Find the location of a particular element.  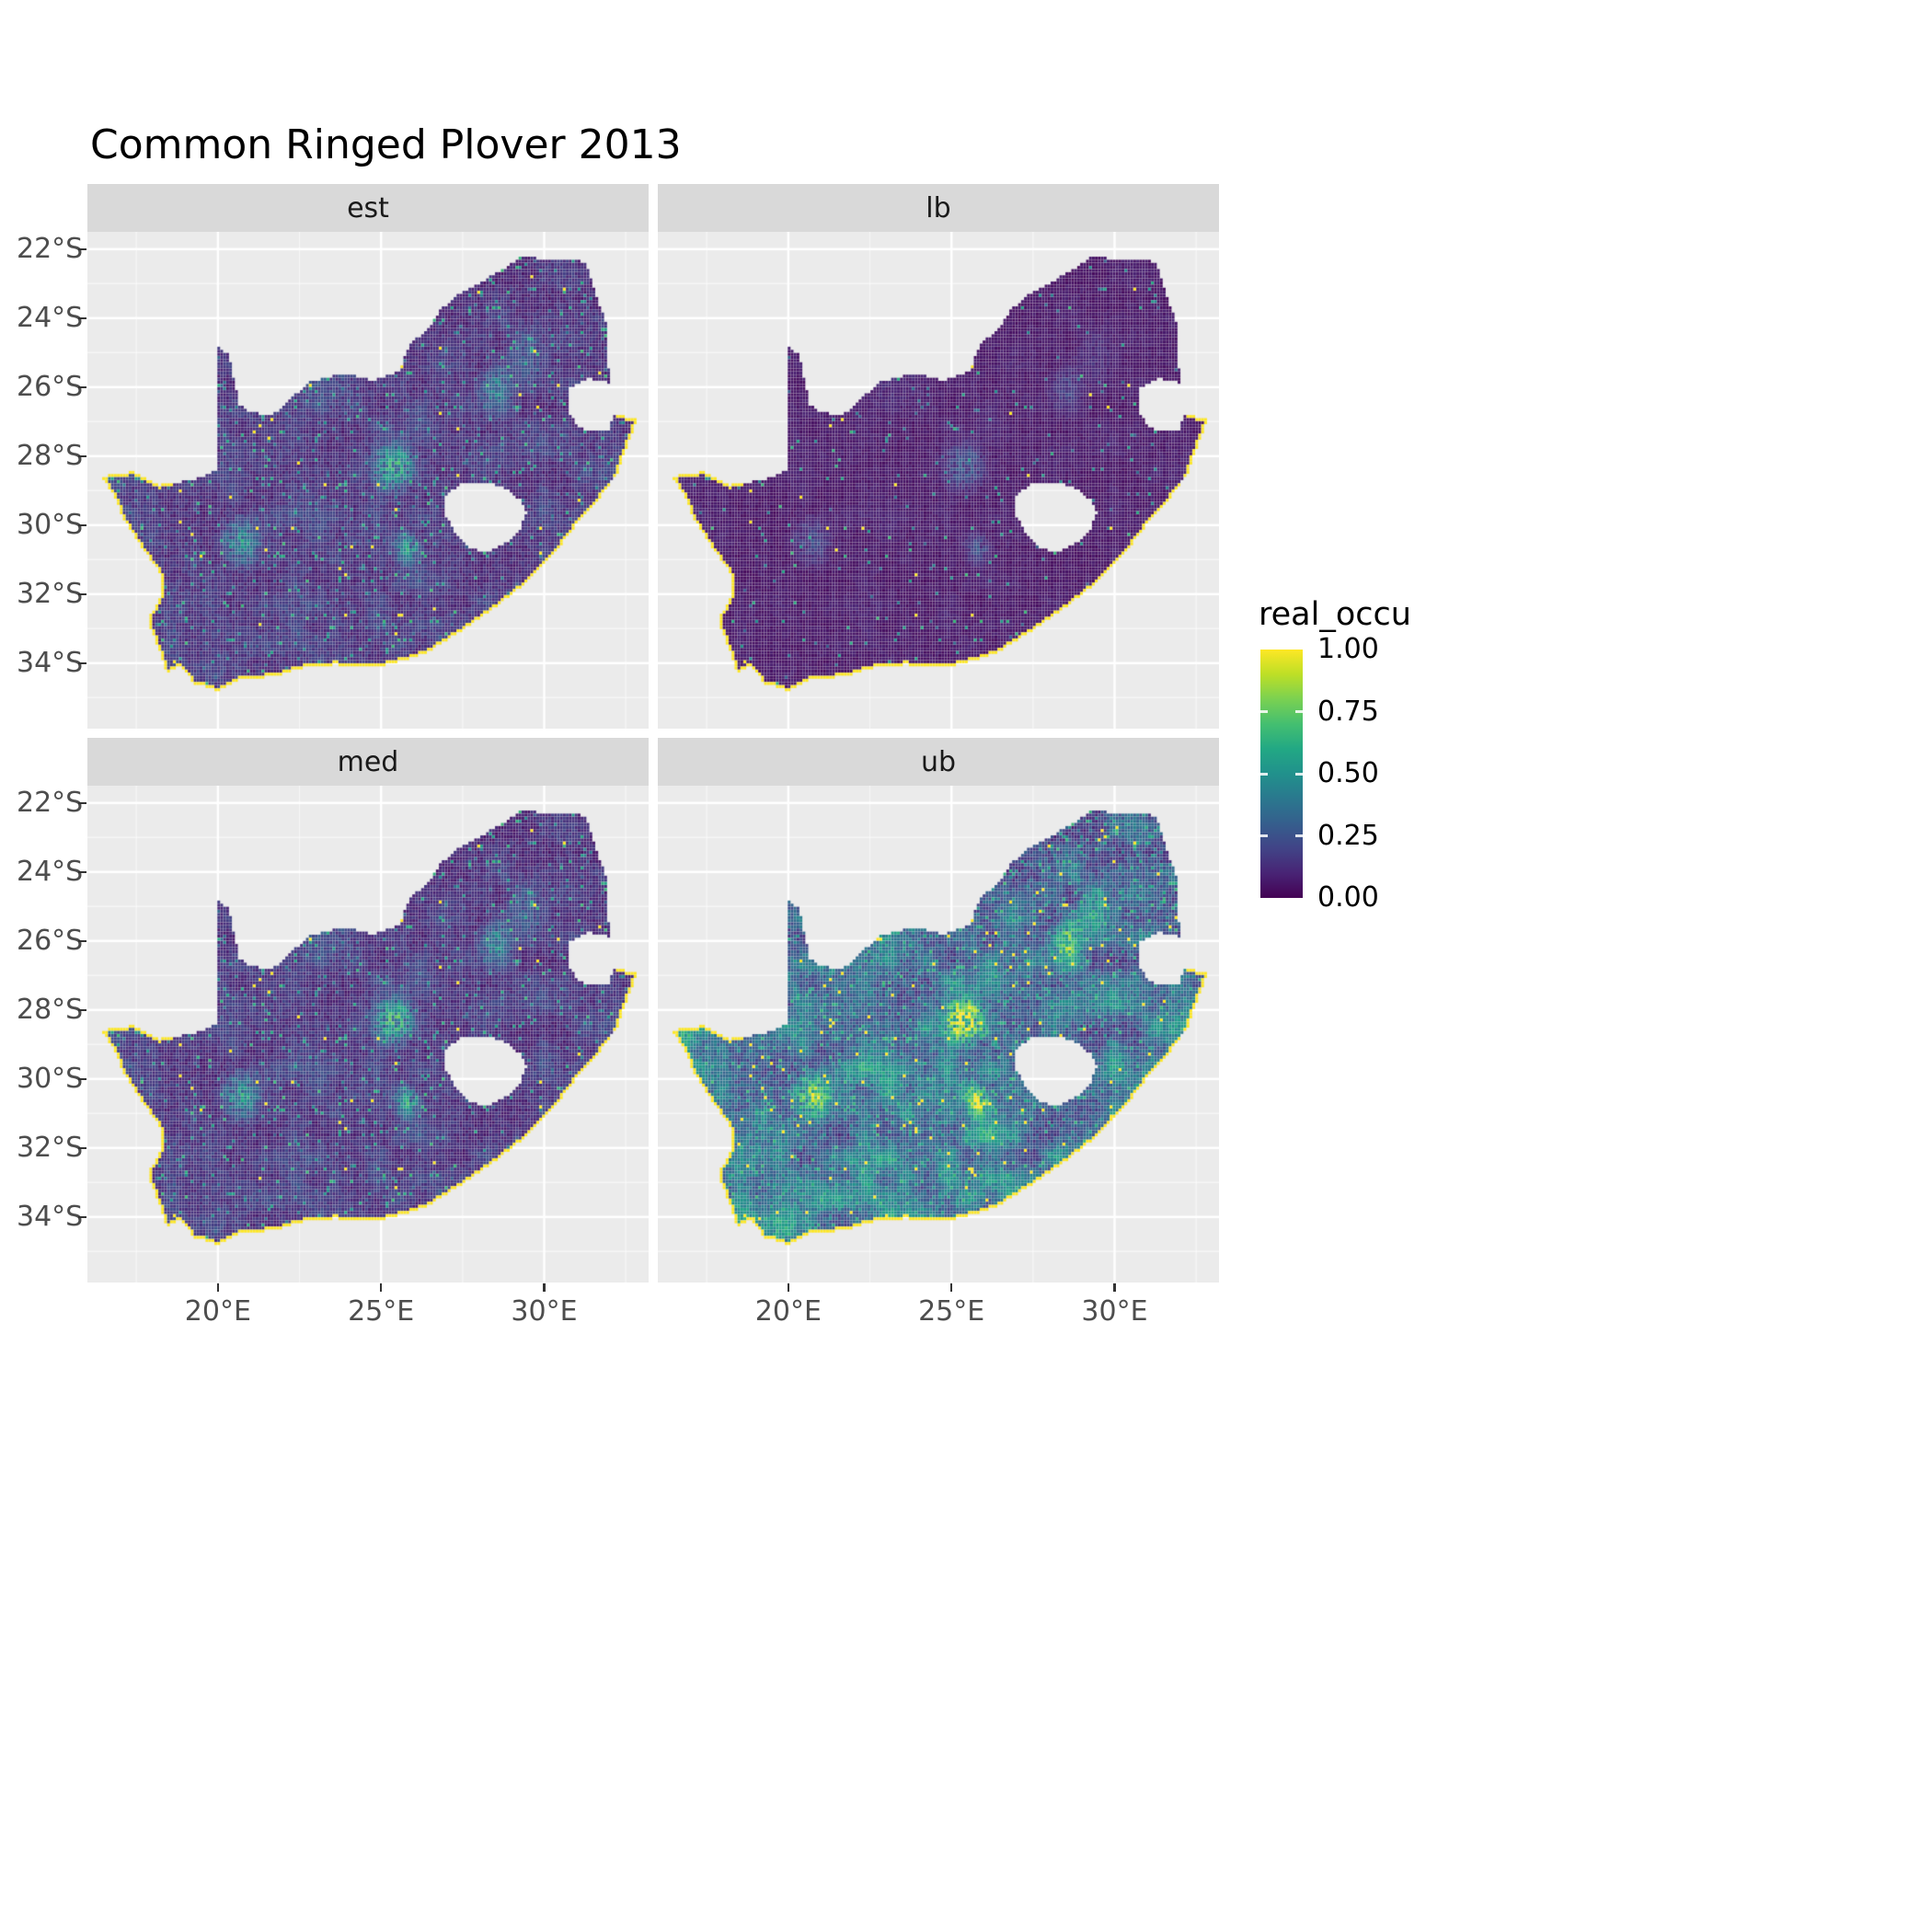

facet-label-med: med is located at coordinates (368, 761).